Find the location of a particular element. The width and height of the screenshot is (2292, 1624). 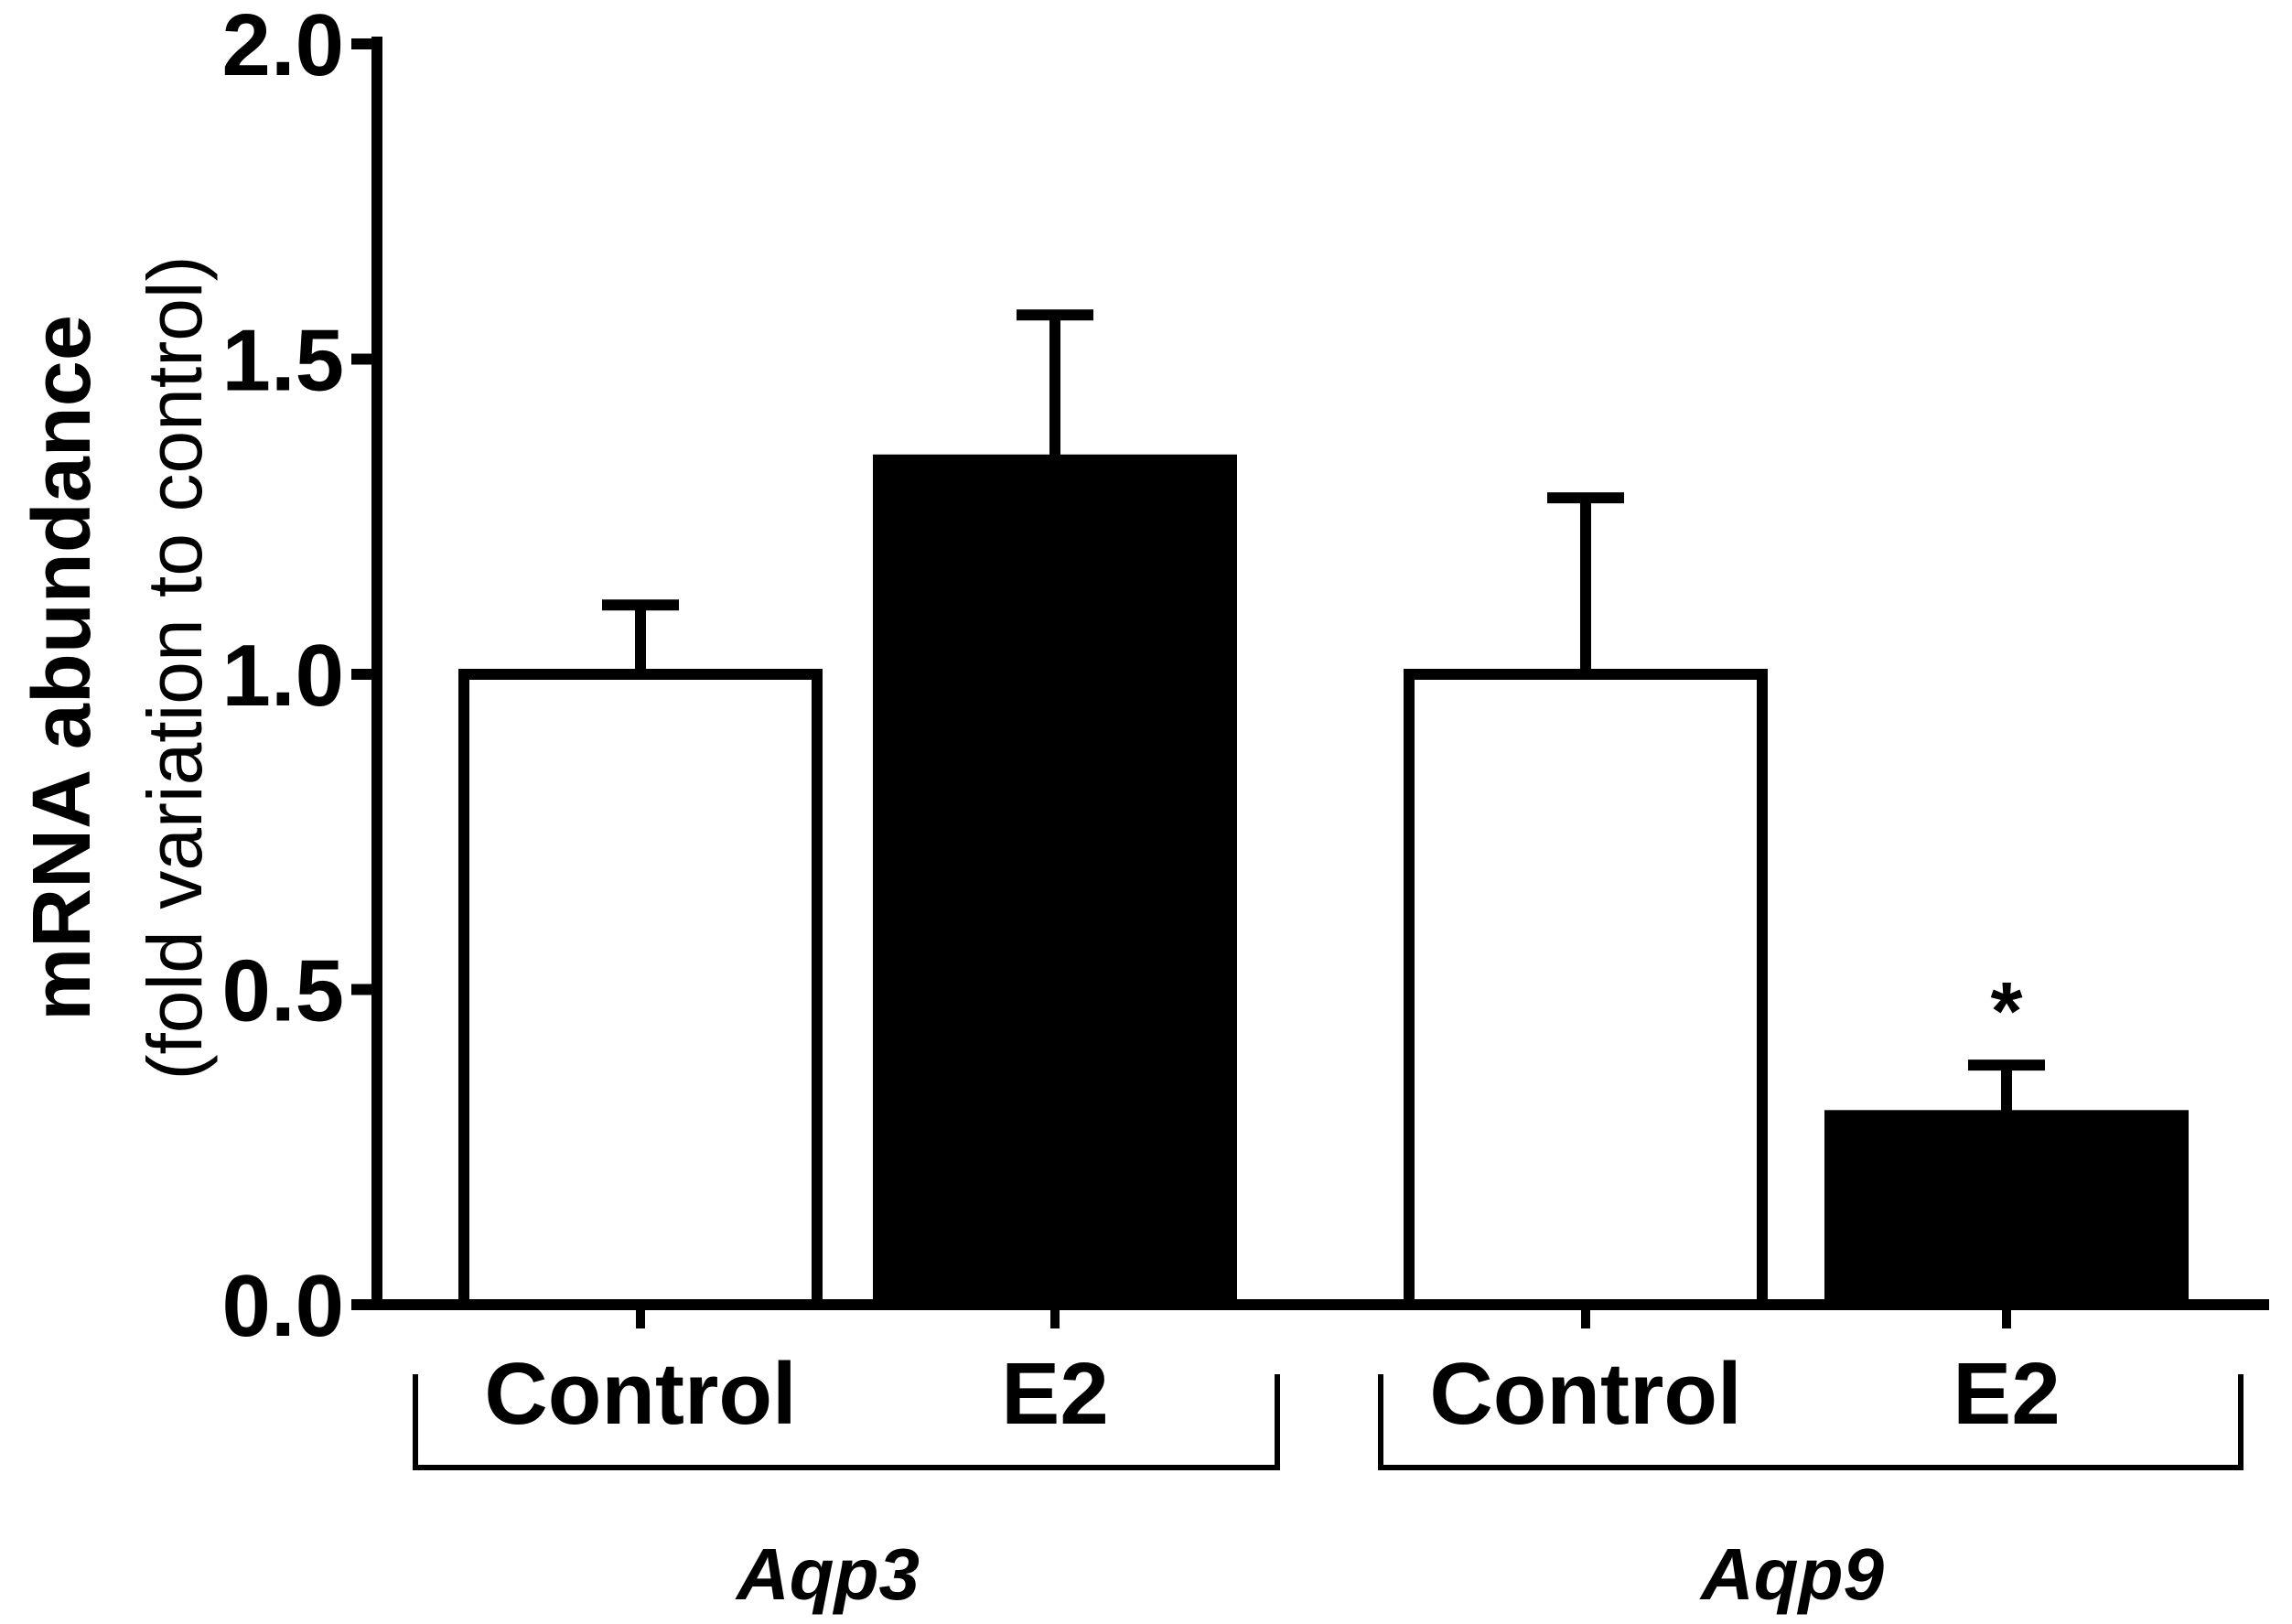

bar-aqp9-control is located at coordinates (1586, 989).